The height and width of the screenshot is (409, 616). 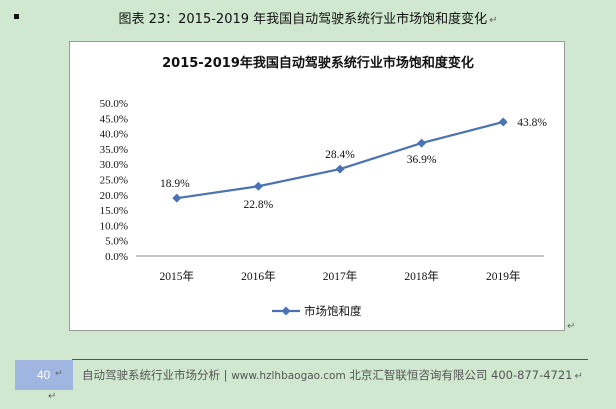 I want to click on y-tick-label: 0.0%, so click(x=116, y=257).